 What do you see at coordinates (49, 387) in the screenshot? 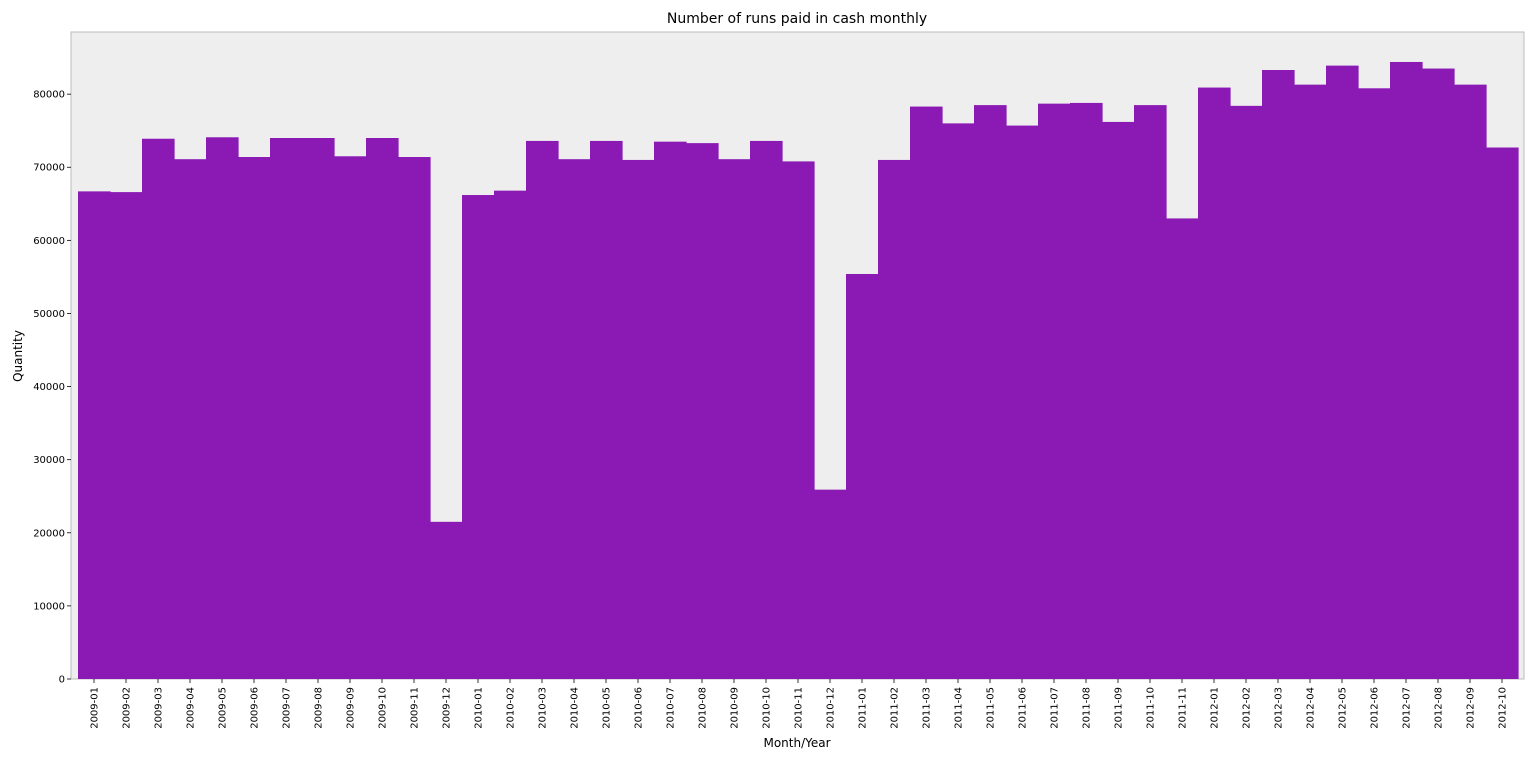
I see `y-tick-label: 40000` at bounding box center [49, 387].